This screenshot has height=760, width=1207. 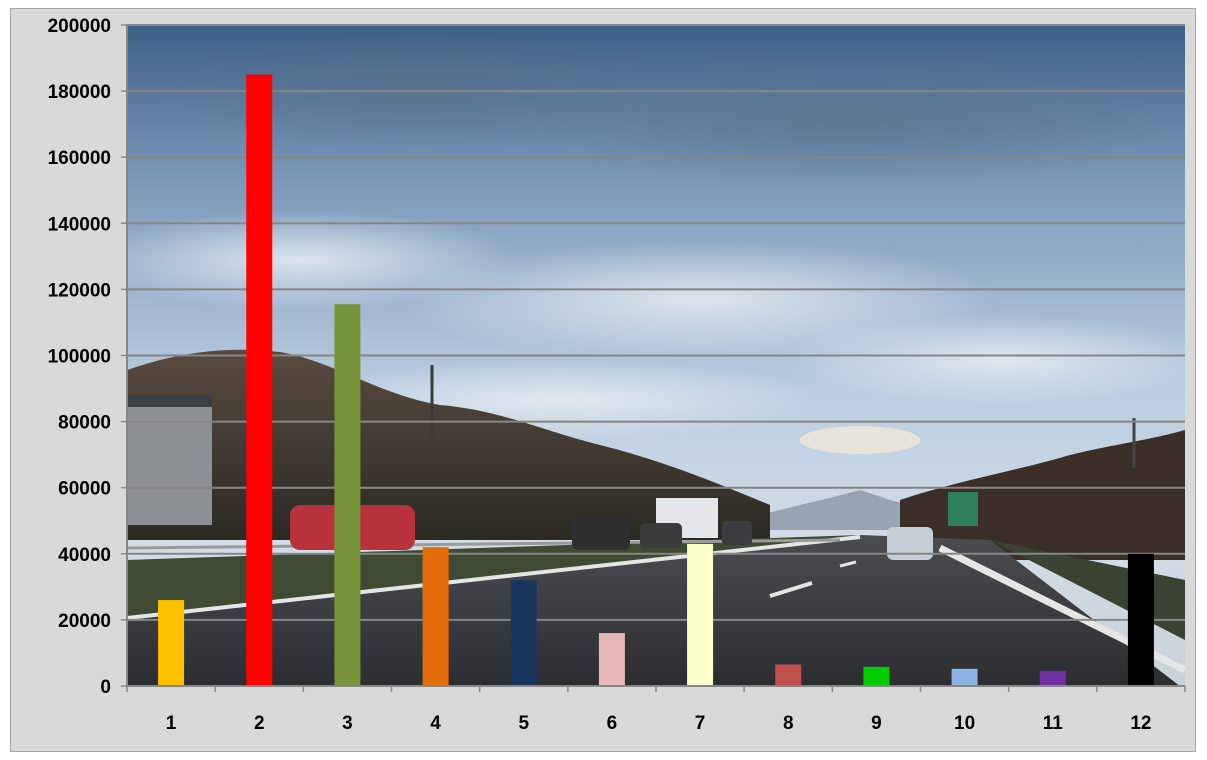 I want to click on y-tick-label: 200000, so click(x=79, y=26).